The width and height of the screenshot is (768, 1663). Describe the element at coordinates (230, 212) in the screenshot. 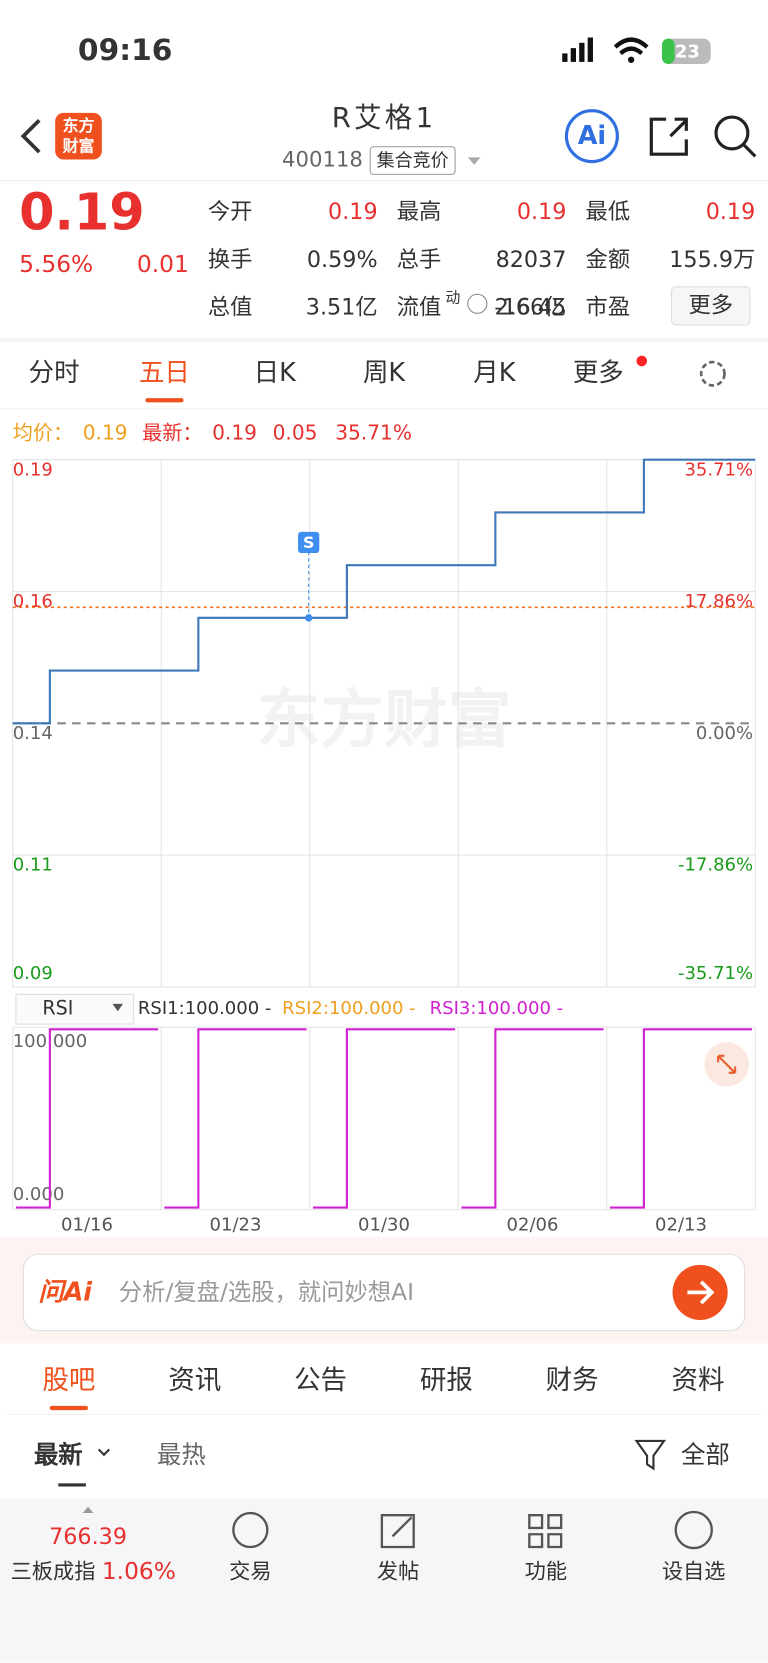

I see `field-label: 今开` at that location.